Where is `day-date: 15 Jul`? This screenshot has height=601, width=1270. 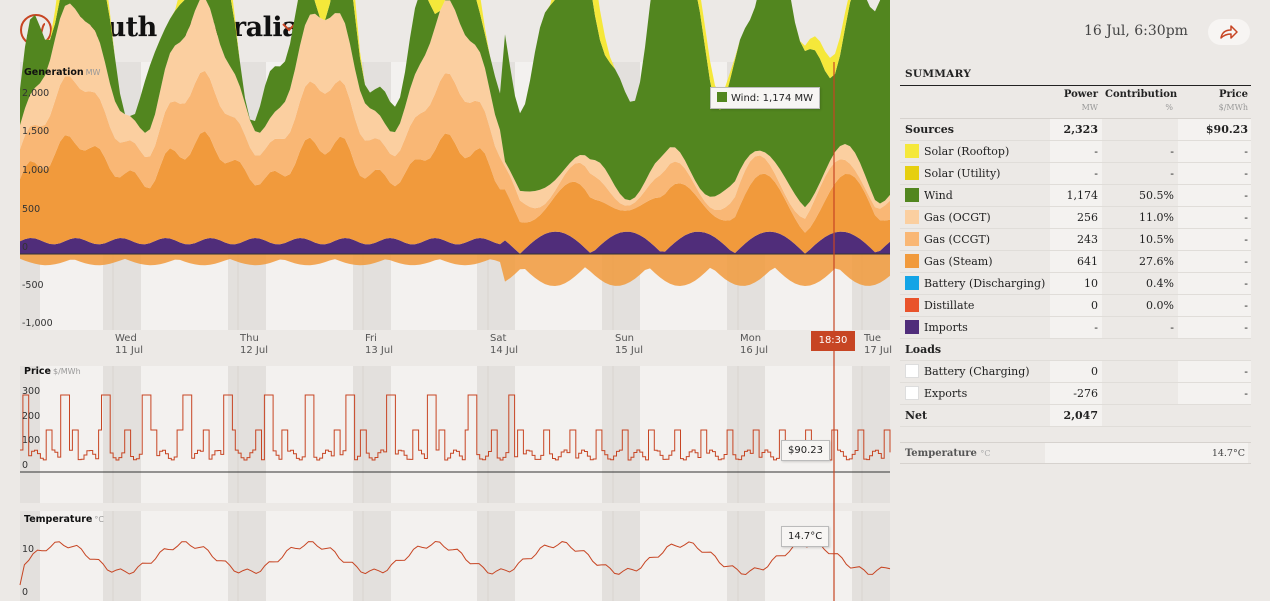 day-date: 15 Jul is located at coordinates (629, 350).